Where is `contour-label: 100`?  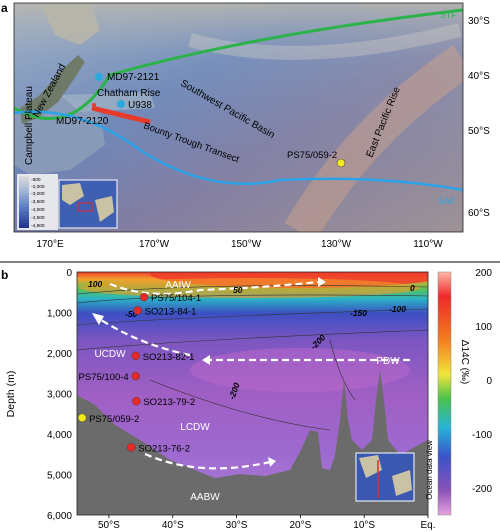
contour-label: 100 is located at coordinates (95, 284).